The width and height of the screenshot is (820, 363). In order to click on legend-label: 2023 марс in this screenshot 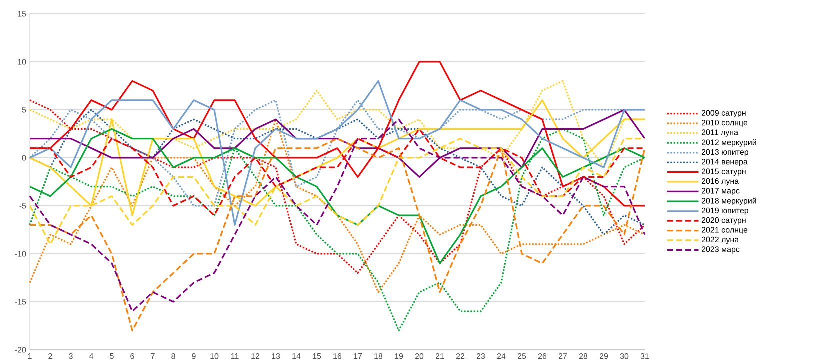, I will do `click(721, 250)`.